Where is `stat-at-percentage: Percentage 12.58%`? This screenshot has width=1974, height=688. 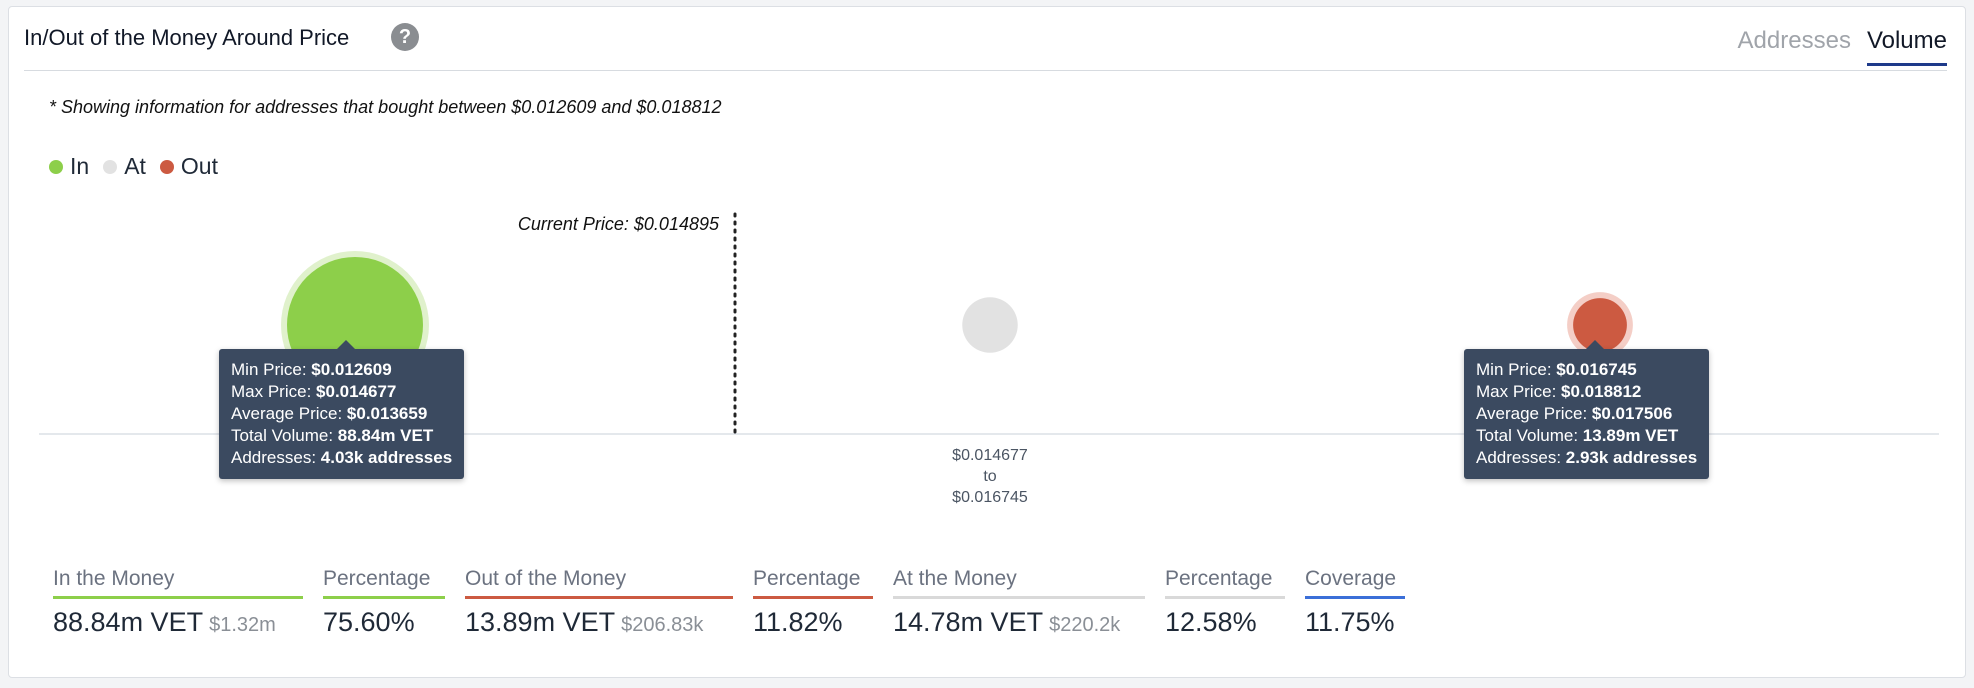 stat-at-percentage: Percentage 12.58% is located at coordinates (1225, 602).